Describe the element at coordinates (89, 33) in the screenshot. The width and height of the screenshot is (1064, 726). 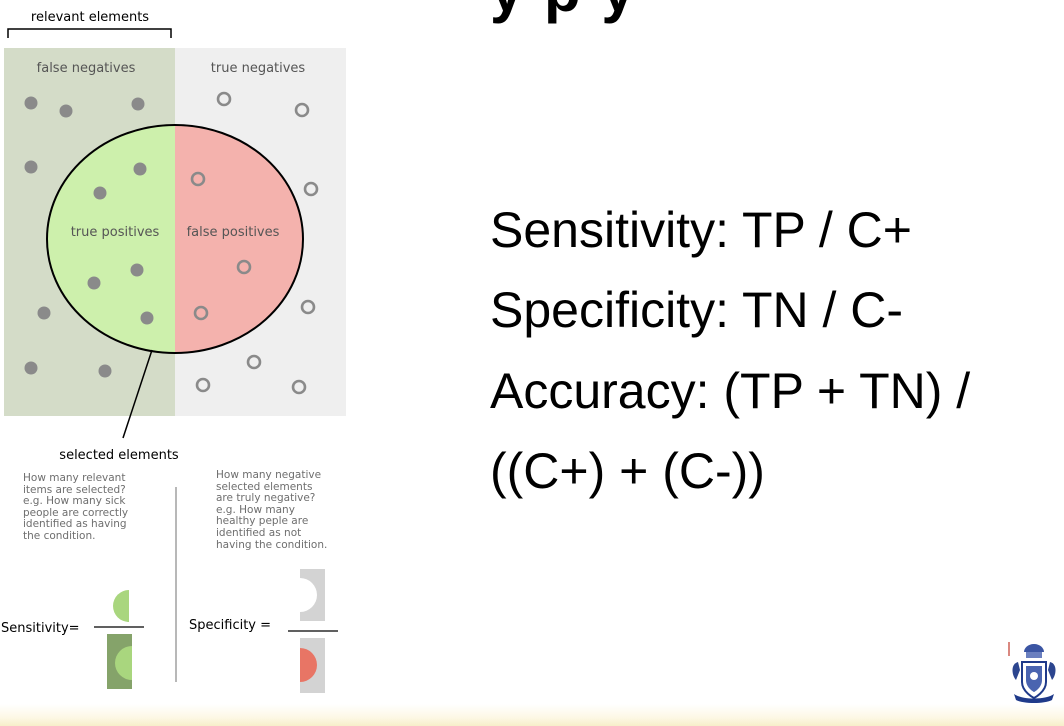
I see `relevant-bracket` at that location.